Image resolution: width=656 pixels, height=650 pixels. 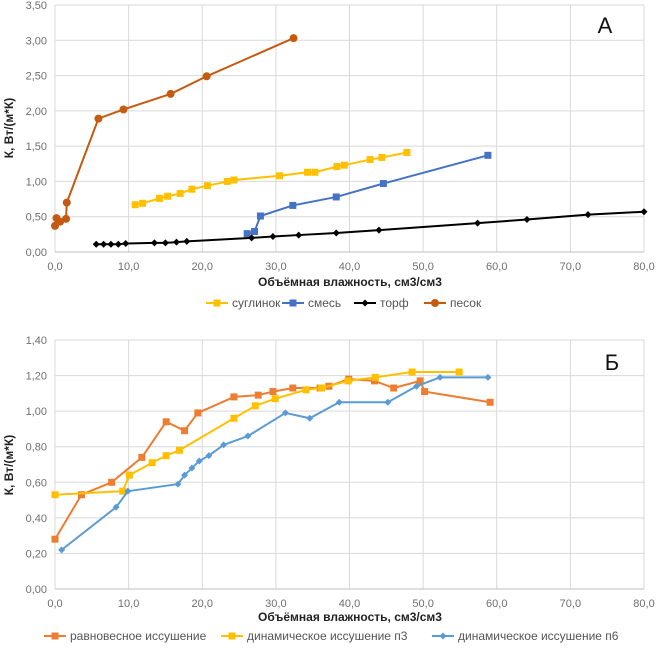 What do you see at coordinates (128, 267) in the screenshot?
I see `x-tick-label: 10,0` at bounding box center [128, 267].